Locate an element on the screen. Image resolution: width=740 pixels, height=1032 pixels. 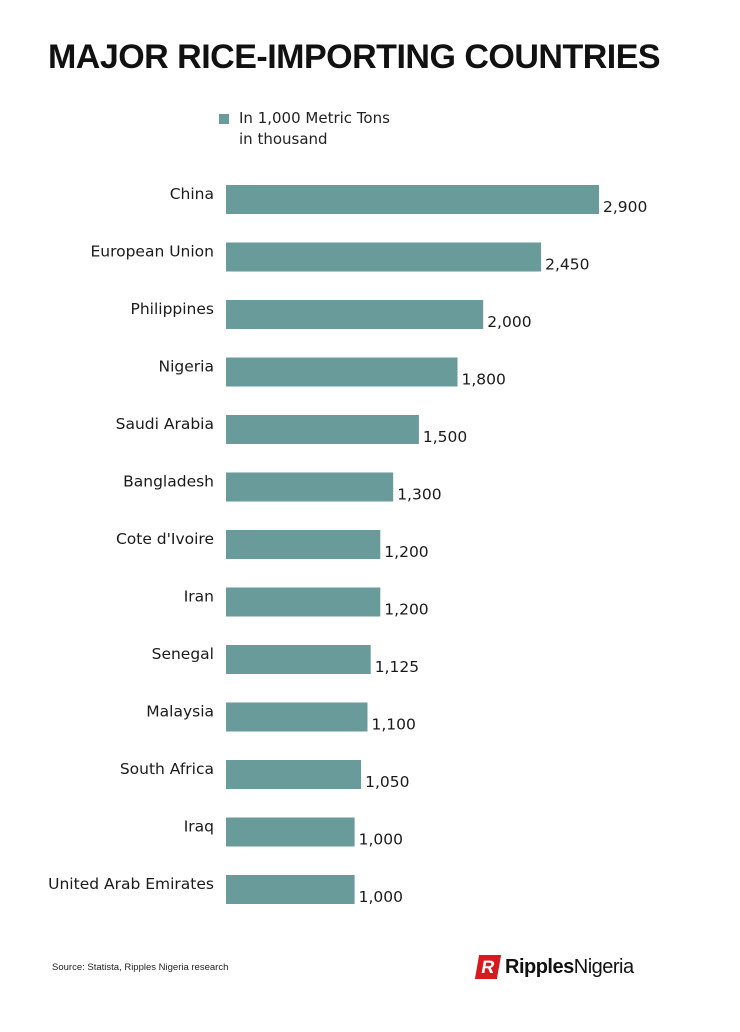
category-label: South Africa is located at coordinates (167, 769).